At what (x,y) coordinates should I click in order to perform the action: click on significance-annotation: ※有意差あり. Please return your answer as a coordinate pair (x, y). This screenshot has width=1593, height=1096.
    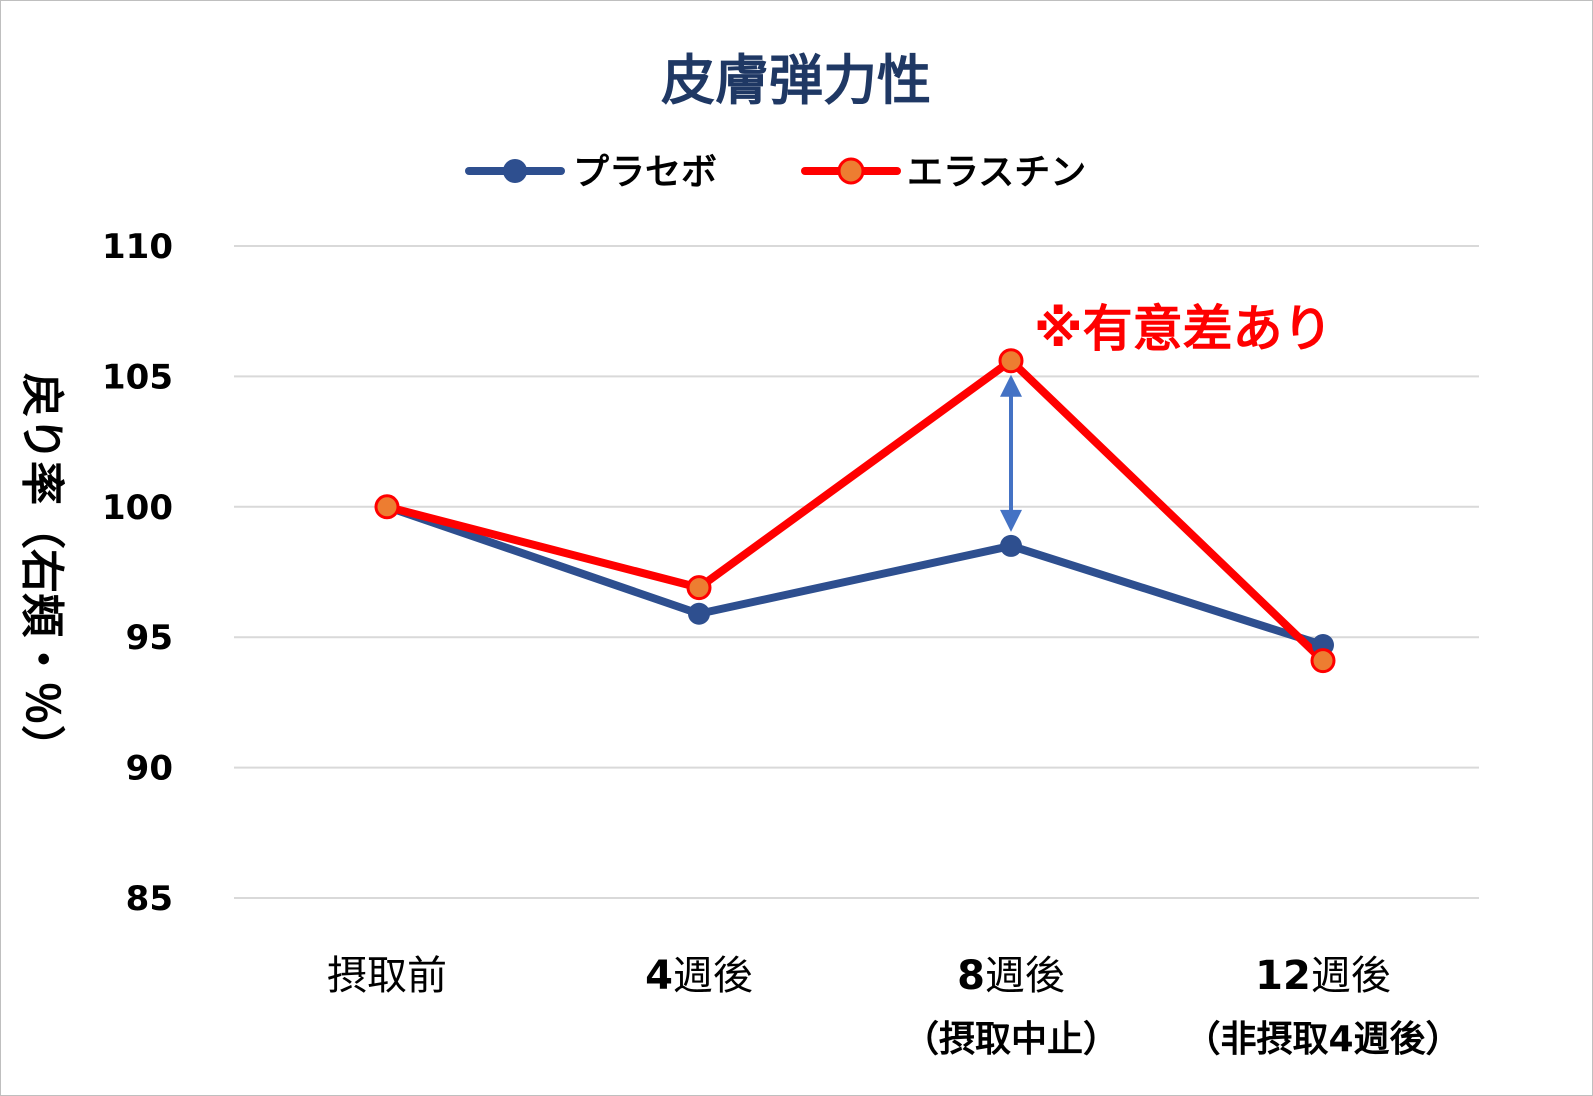
    Looking at the image, I should click on (1183, 329).